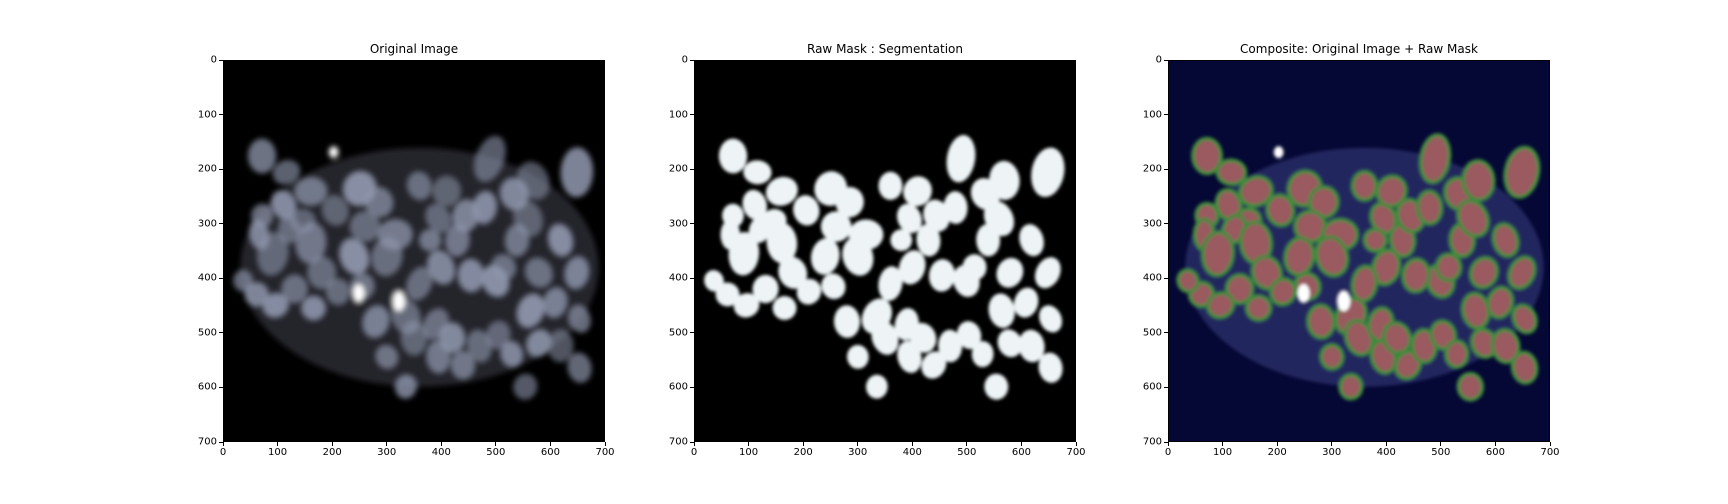  What do you see at coordinates (885, 49) in the screenshot?
I see `raw-mask-title: Raw Mask : Segmentation` at bounding box center [885, 49].